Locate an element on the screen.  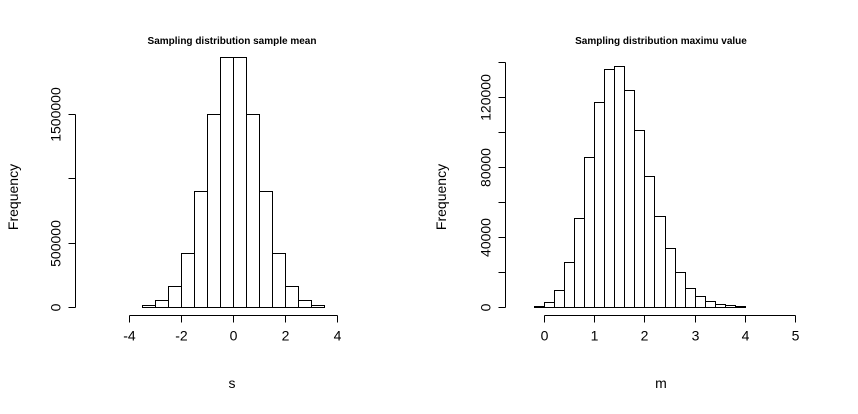
y-axis: 0 500000 1500000 is located at coordinates (62, 199).